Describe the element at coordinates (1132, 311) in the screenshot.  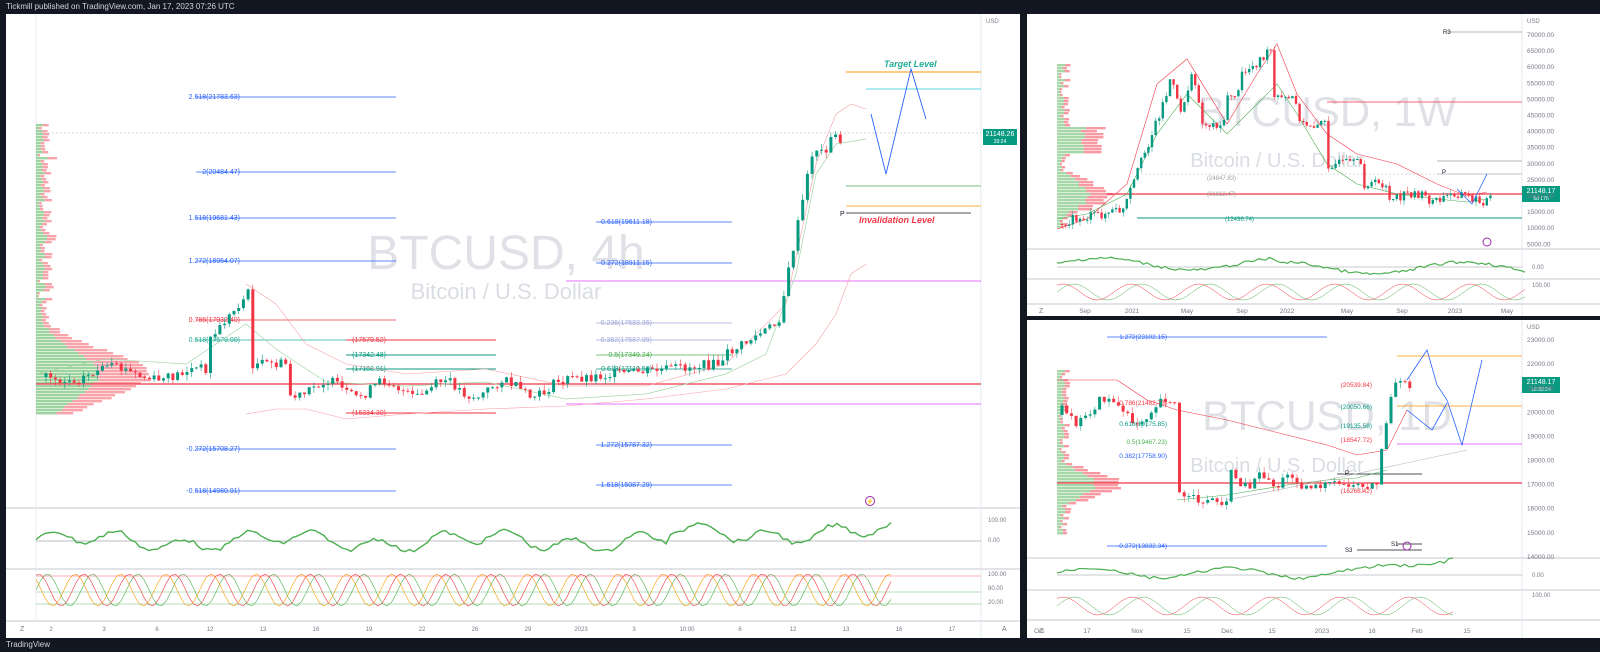
I see `weekly-time-tick: 2021` at that location.